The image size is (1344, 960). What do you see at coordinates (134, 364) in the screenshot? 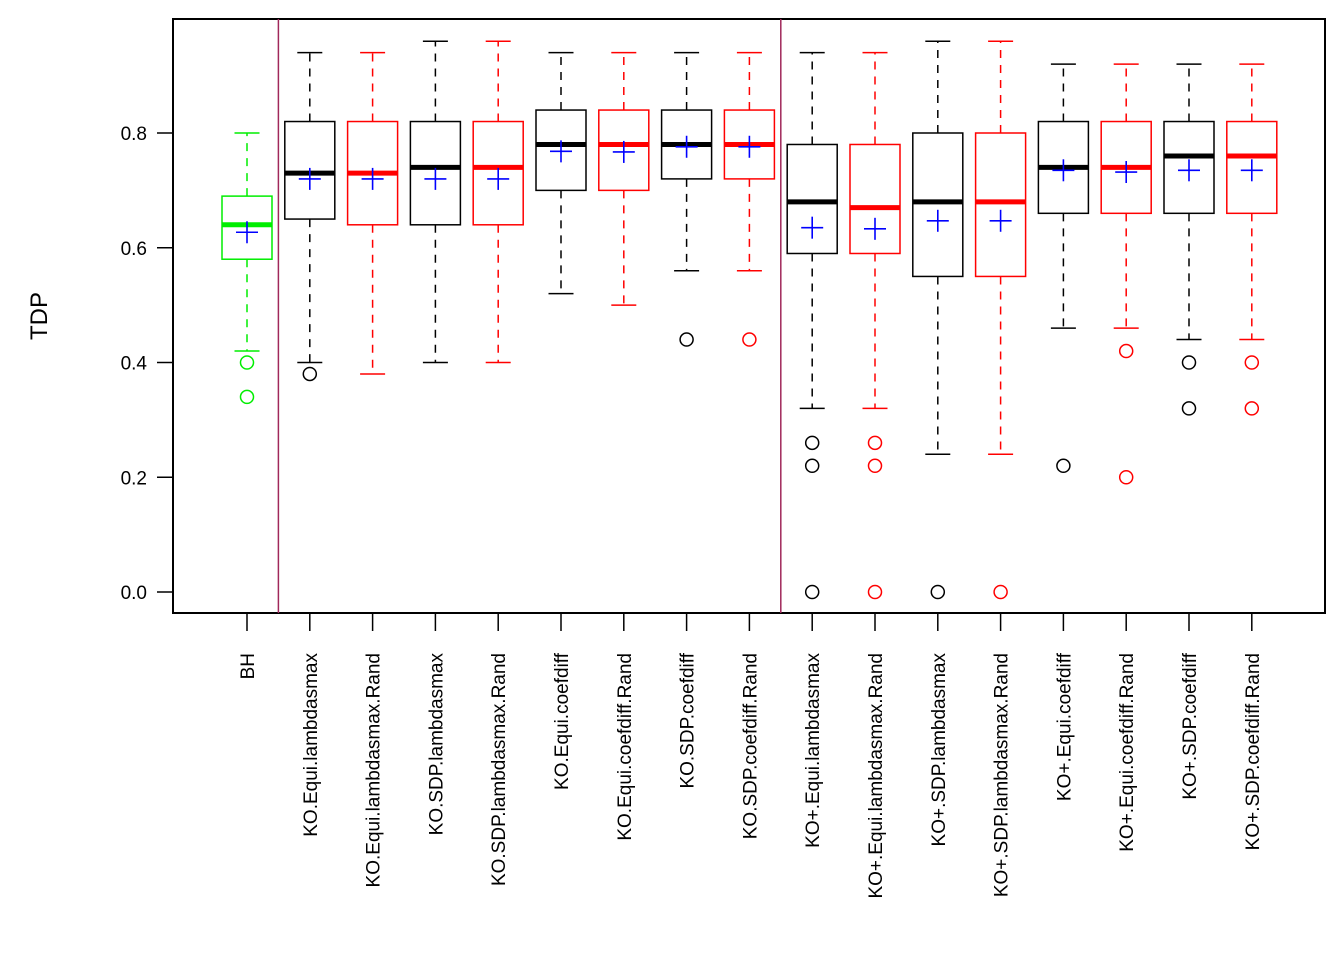
I see `y-tick-label: 0.4` at bounding box center [134, 364].